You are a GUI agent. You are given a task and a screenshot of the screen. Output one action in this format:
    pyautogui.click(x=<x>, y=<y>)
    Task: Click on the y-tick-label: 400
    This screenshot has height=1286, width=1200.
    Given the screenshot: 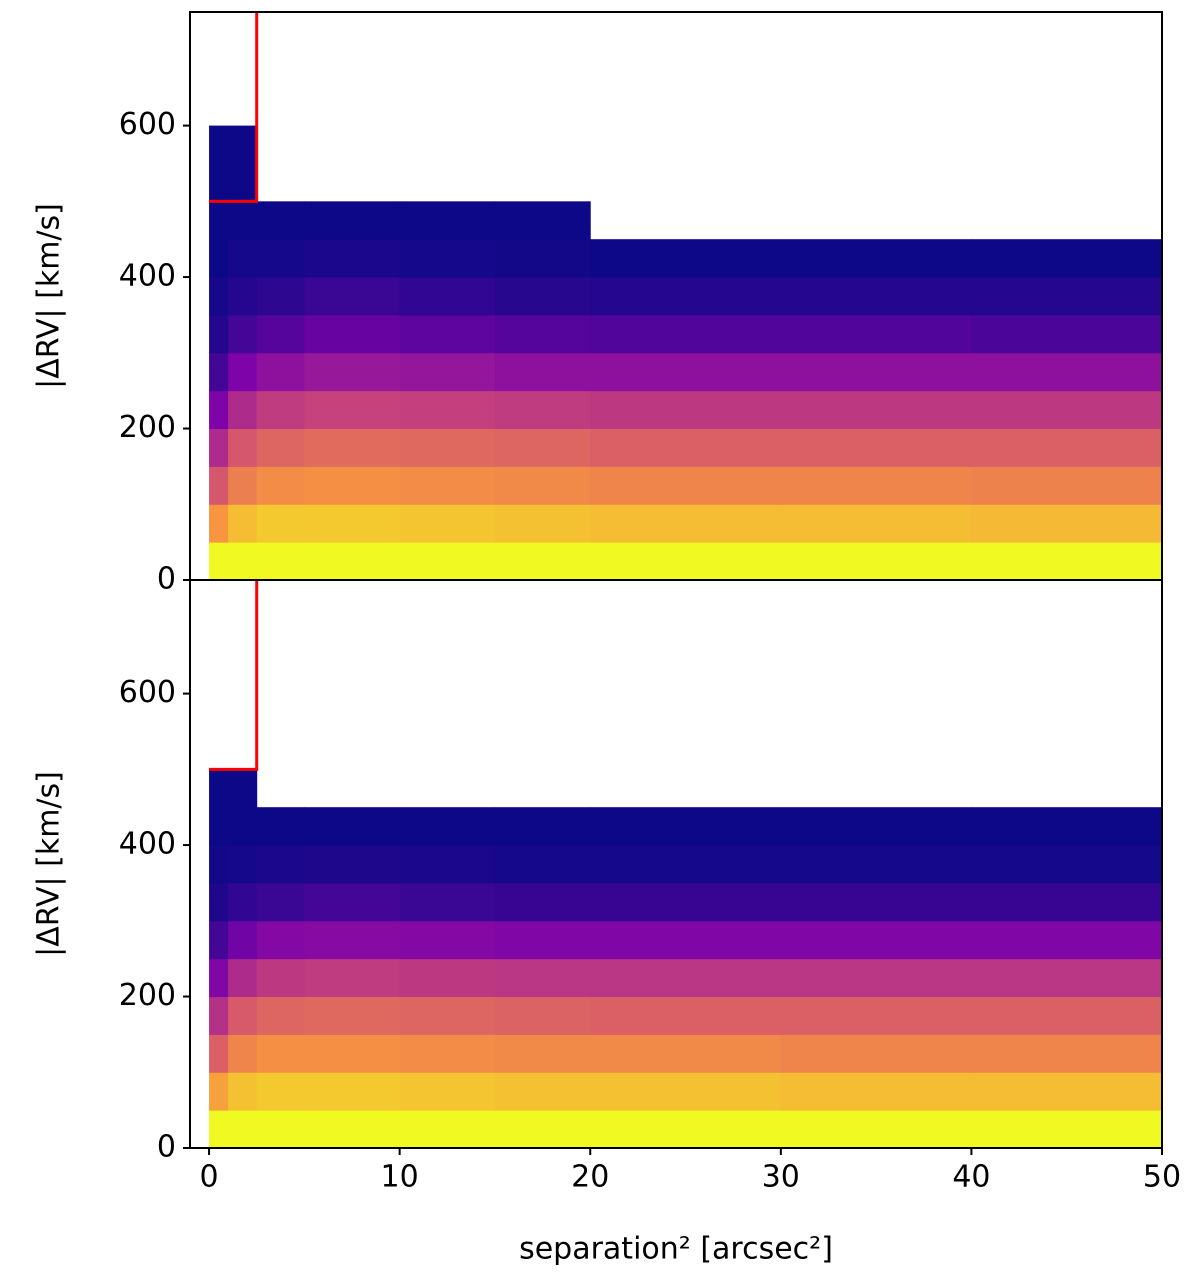 What is the action you would take?
    pyautogui.click(x=147, y=276)
    